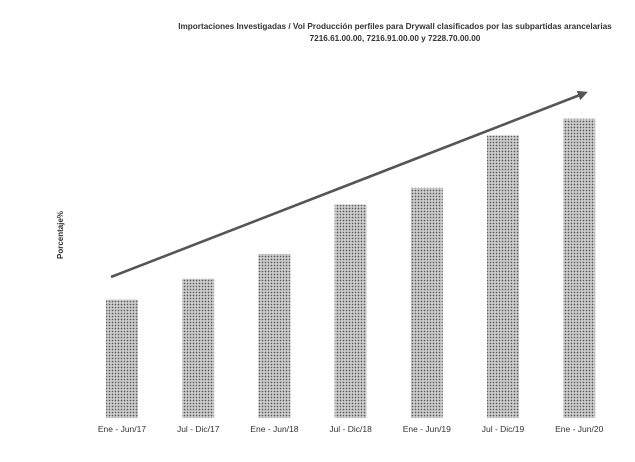 Image resolution: width=635 pixels, height=462 pixels. I want to click on x-tick-label-6: Jul - Dic/19, so click(503, 429).